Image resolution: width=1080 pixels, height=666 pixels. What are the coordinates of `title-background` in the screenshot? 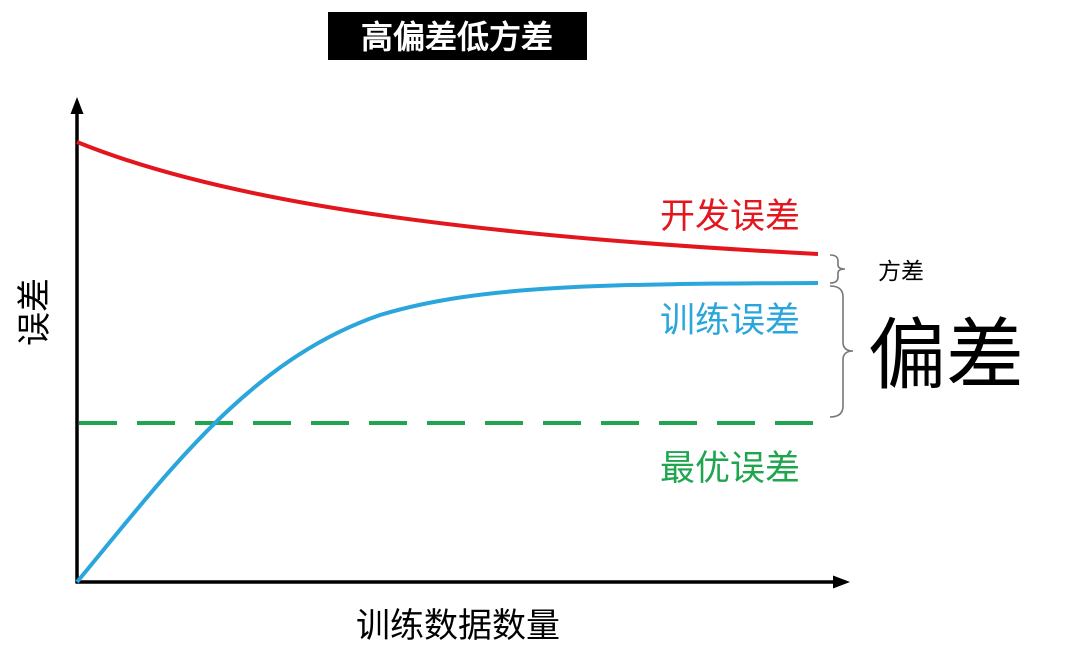 It's located at (457, 36).